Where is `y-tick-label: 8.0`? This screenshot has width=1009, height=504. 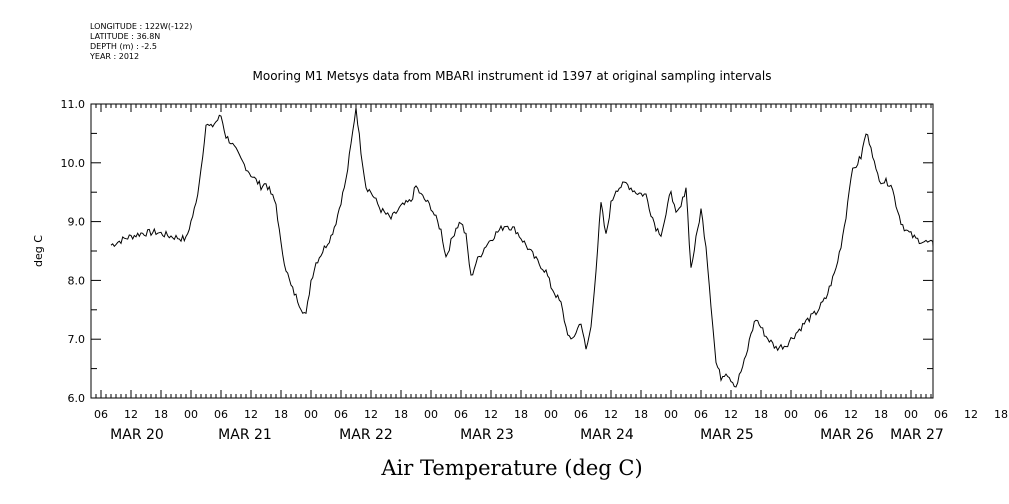 y-tick-label: 8.0 is located at coordinates (77, 280).